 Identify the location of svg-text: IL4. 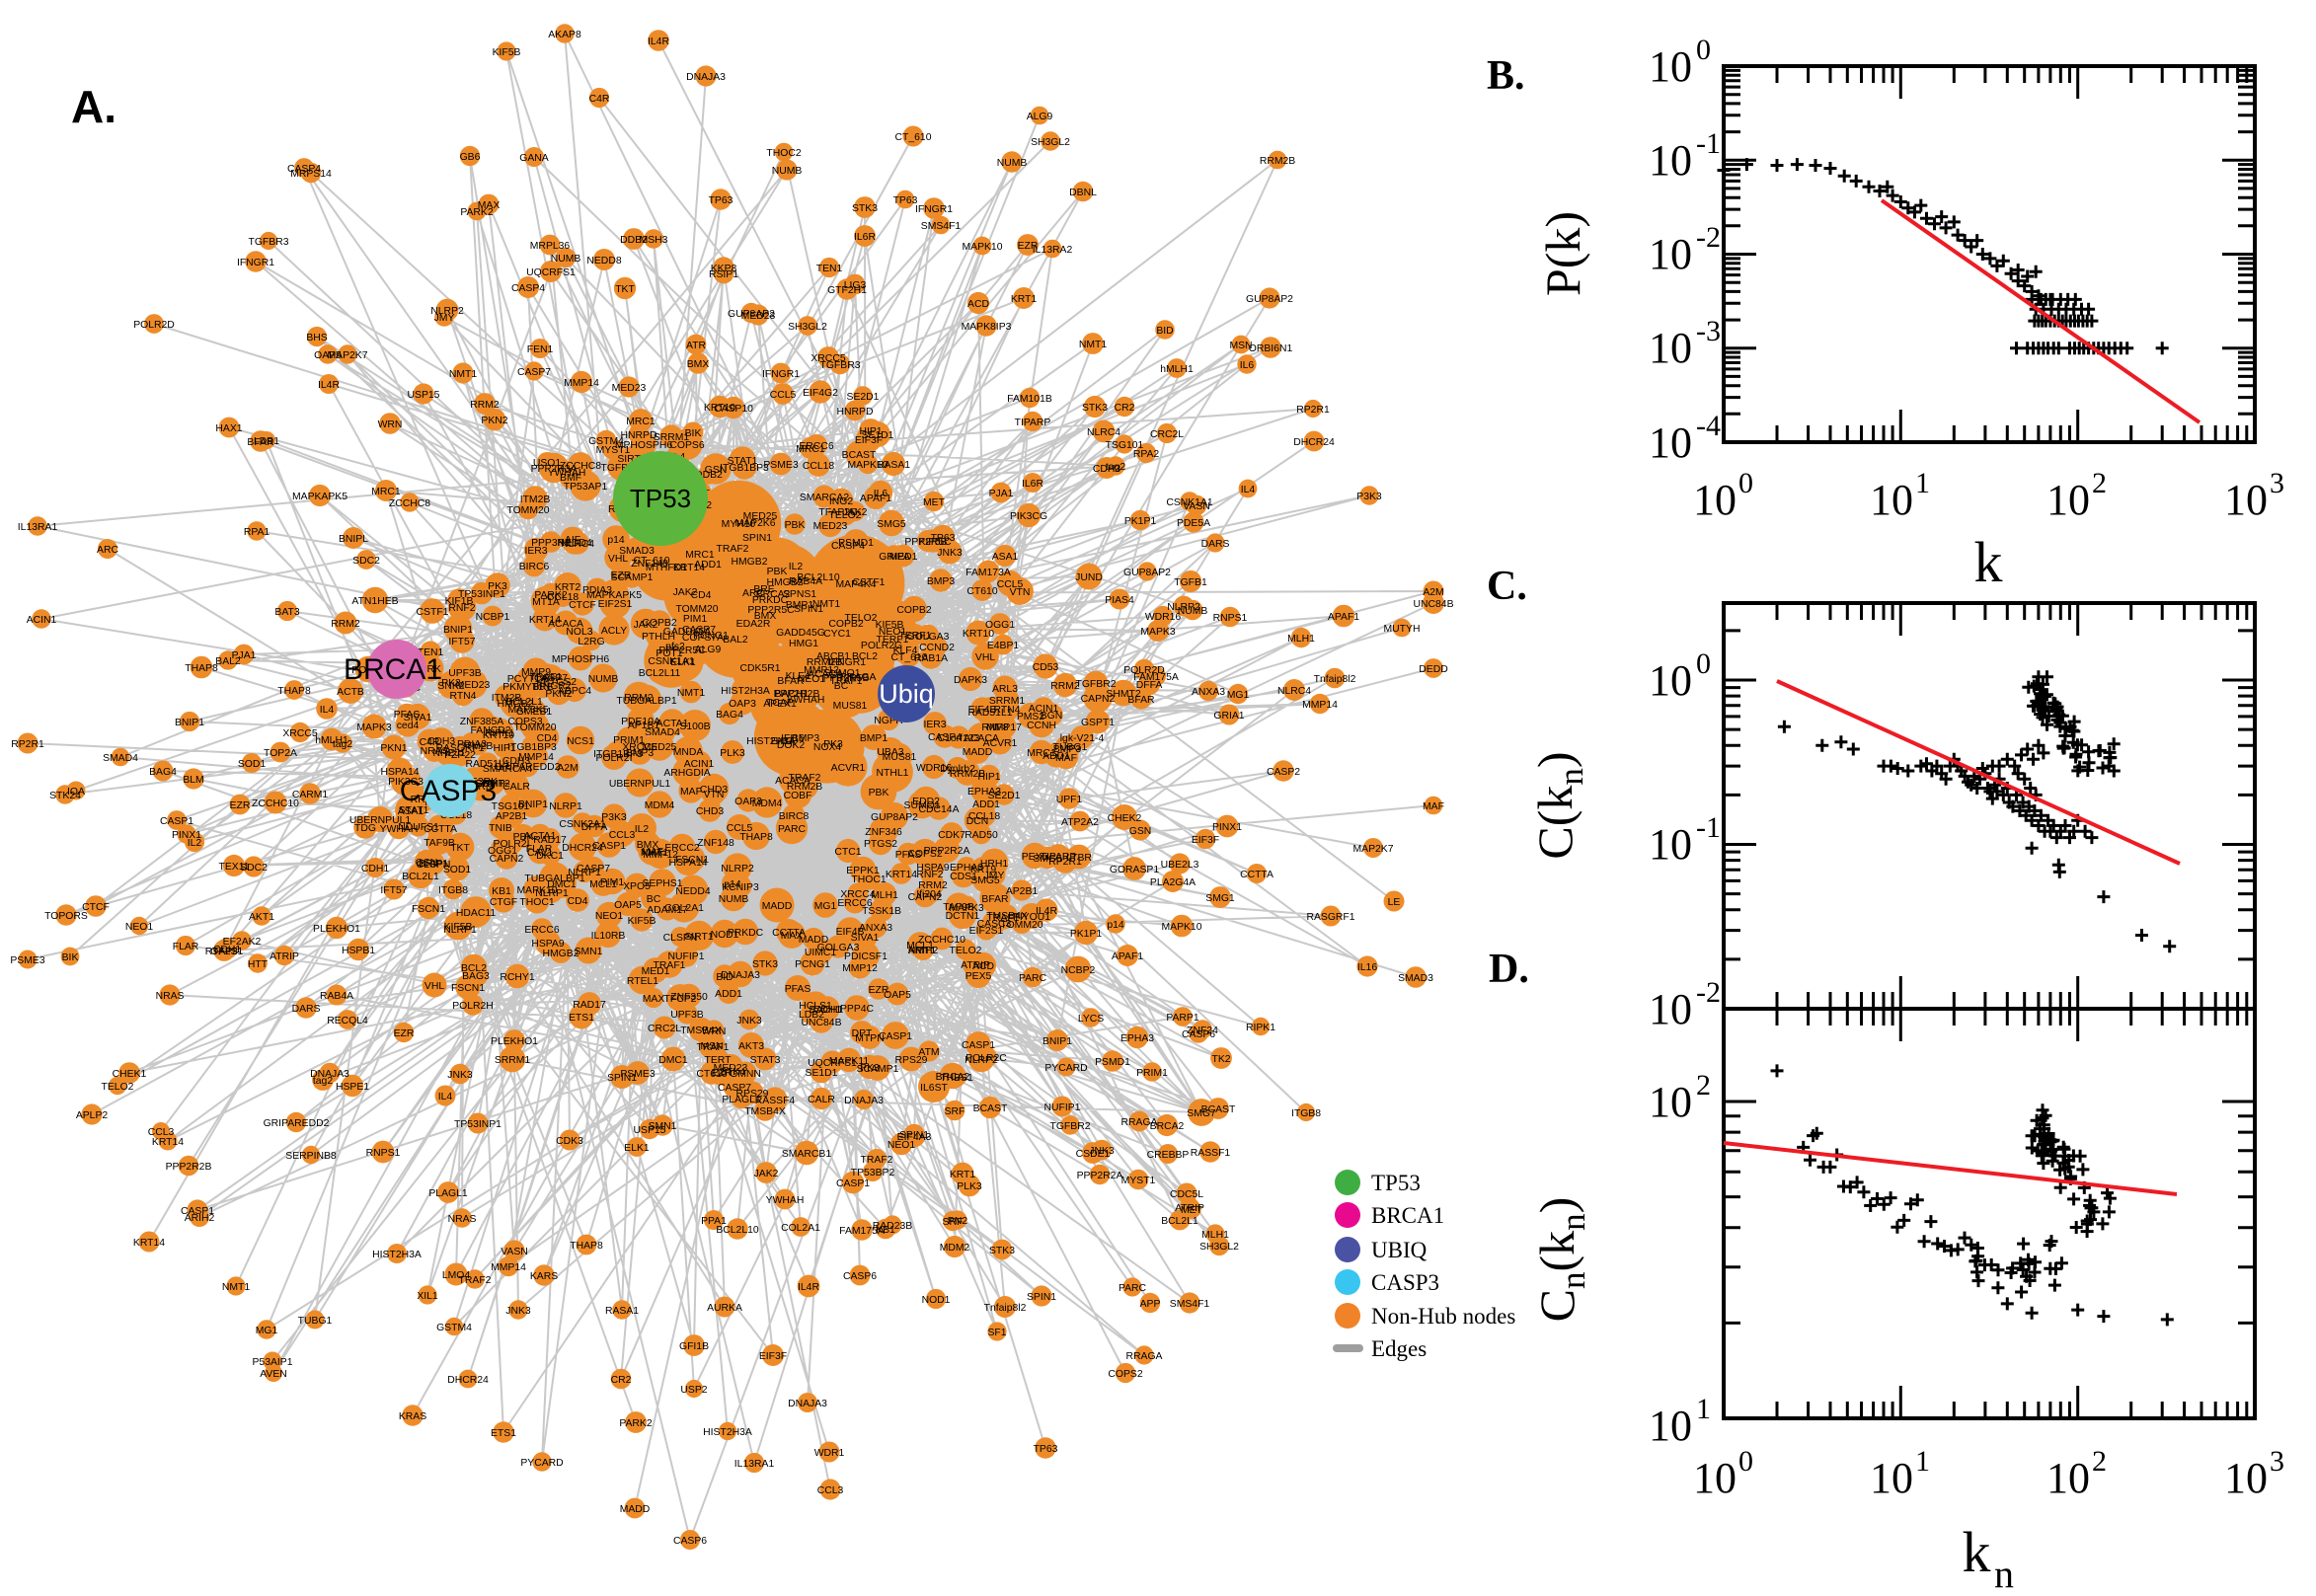
(446, 1097).